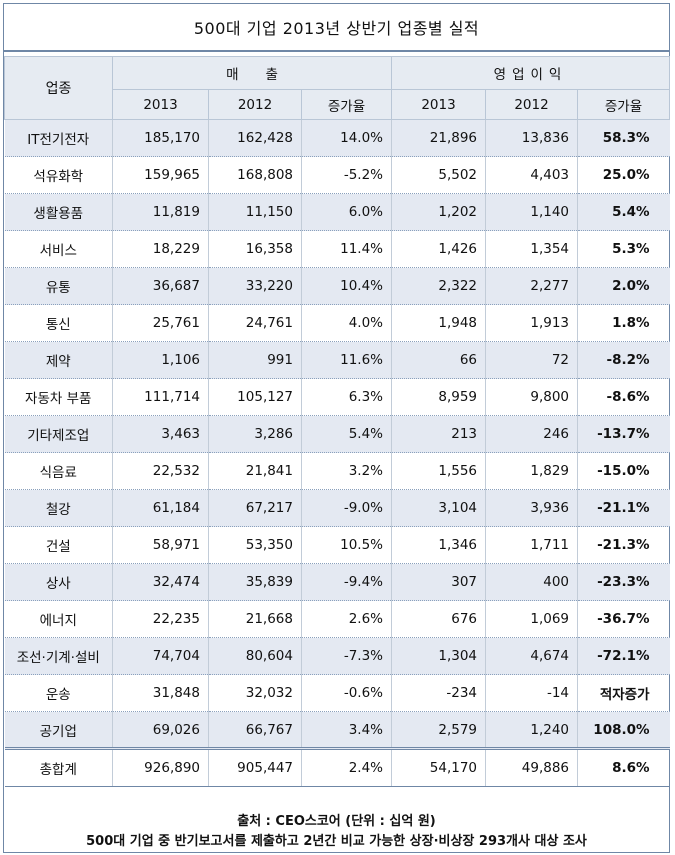 The width and height of the screenshot is (675, 855). What do you see at coordinates (160, 249) in the screenshot?
I see `sales-2013-cell: 18,229` at bounding box center [160, 249].